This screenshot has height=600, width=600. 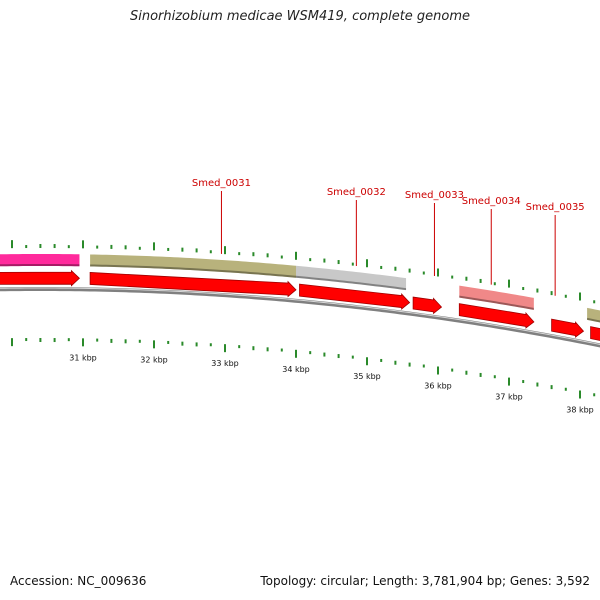 I want to click on backbone-highlight, so click(x=300, y=316).